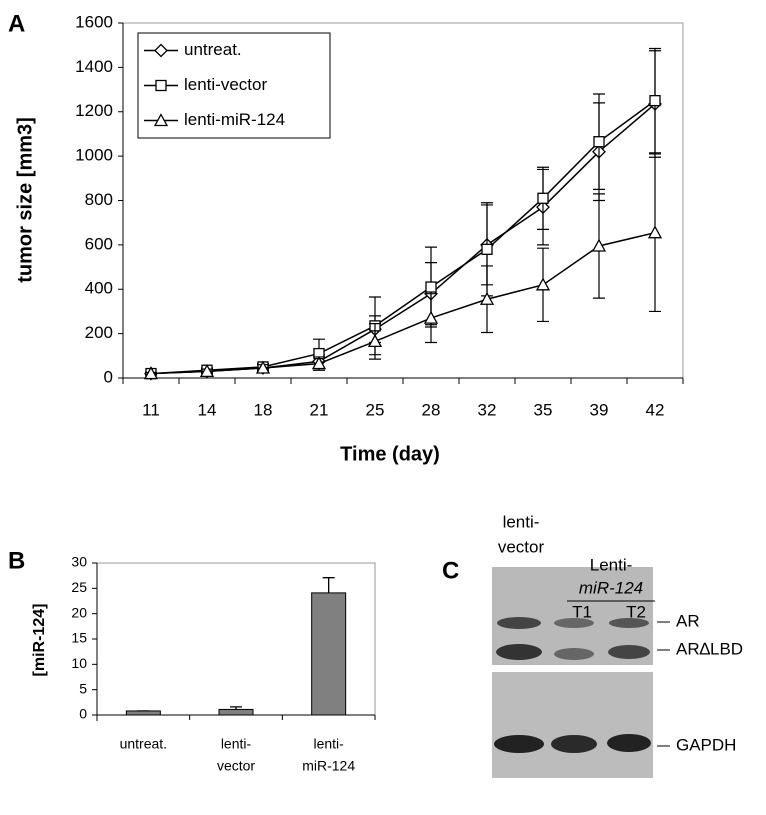 Image resolution: width=766 pixels, height=815 pixels. What do you see at coordinates (99, 243) in the screenshot?
I see `y-tick-label: 600` at bounding box center [99, 243].